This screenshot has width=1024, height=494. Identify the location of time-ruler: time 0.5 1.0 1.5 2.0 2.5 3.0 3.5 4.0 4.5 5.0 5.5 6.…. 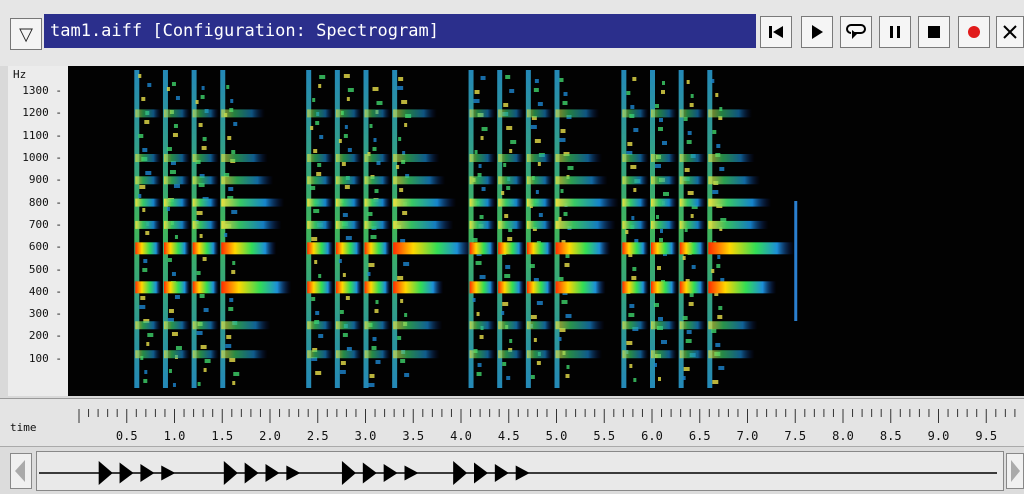
(512, 422).